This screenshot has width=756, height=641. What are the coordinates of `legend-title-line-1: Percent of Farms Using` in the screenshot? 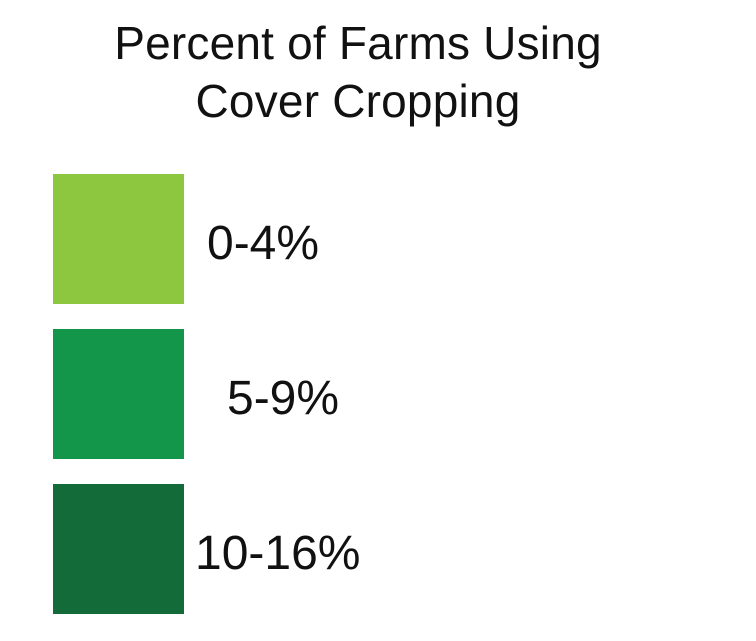 It's located at (358, 43).